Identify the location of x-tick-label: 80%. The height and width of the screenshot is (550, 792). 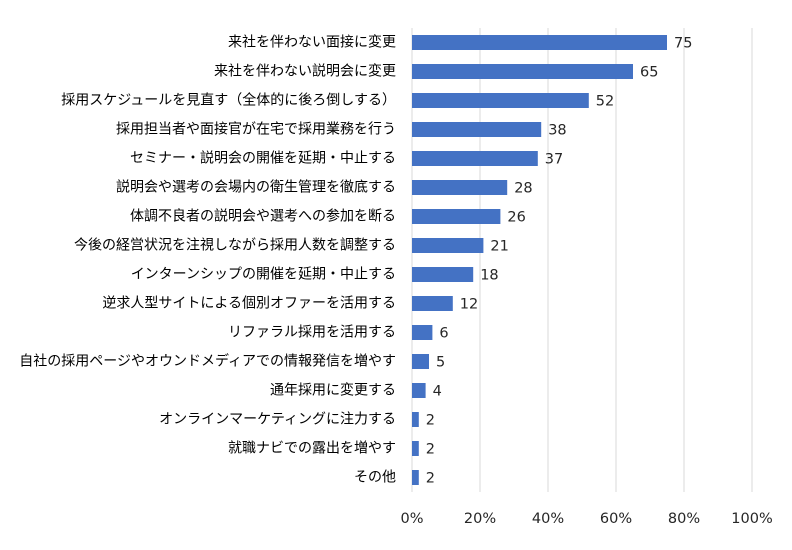
(684, 519).